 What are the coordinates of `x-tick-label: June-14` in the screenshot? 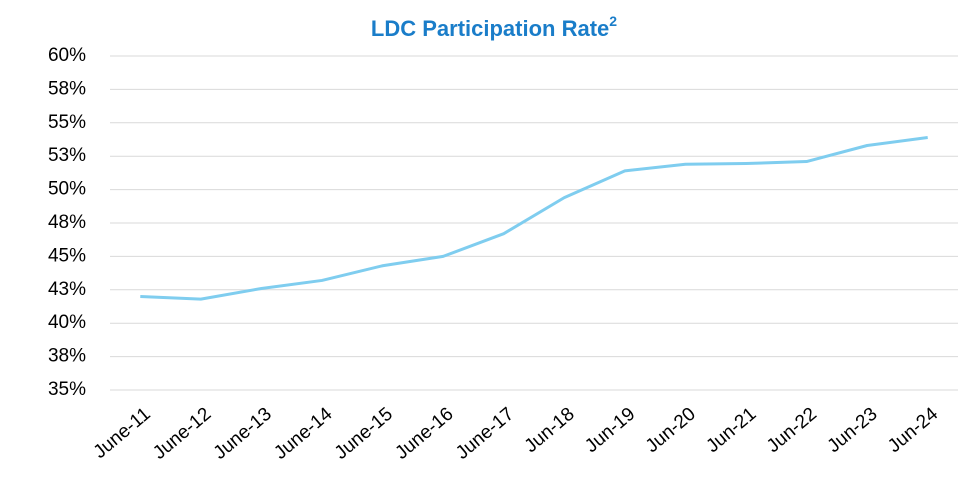 It's located at (303, 433).